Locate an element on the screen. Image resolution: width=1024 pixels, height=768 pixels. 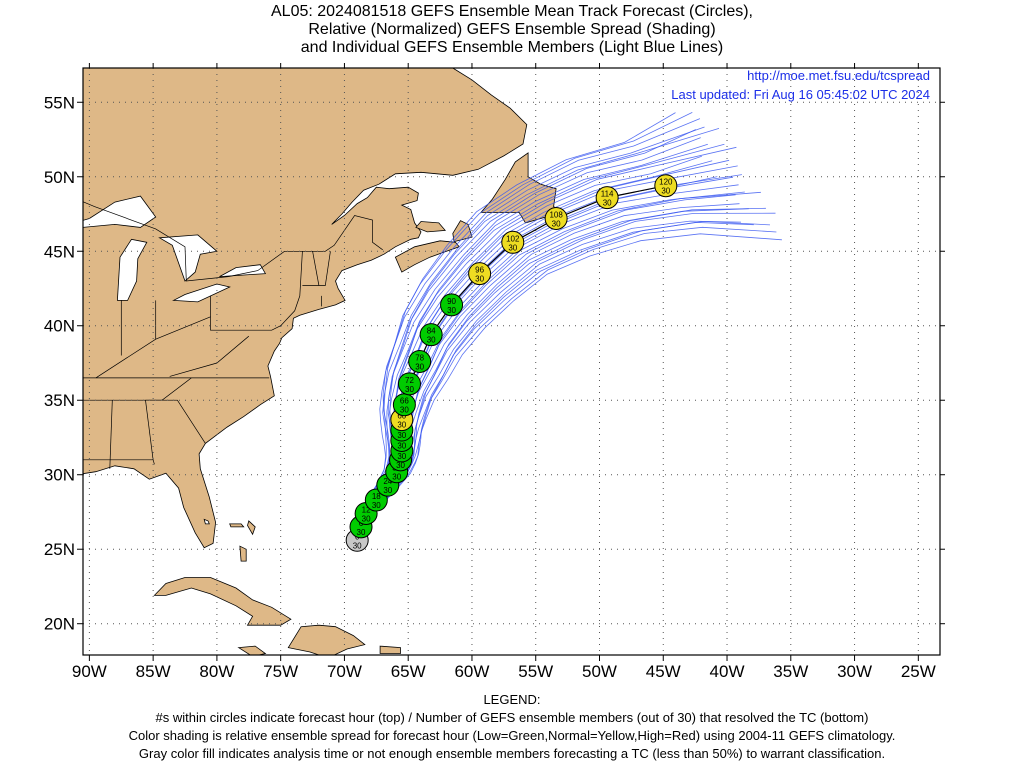
forecast-hour-label: 120 is located at coordinates (666, 182).